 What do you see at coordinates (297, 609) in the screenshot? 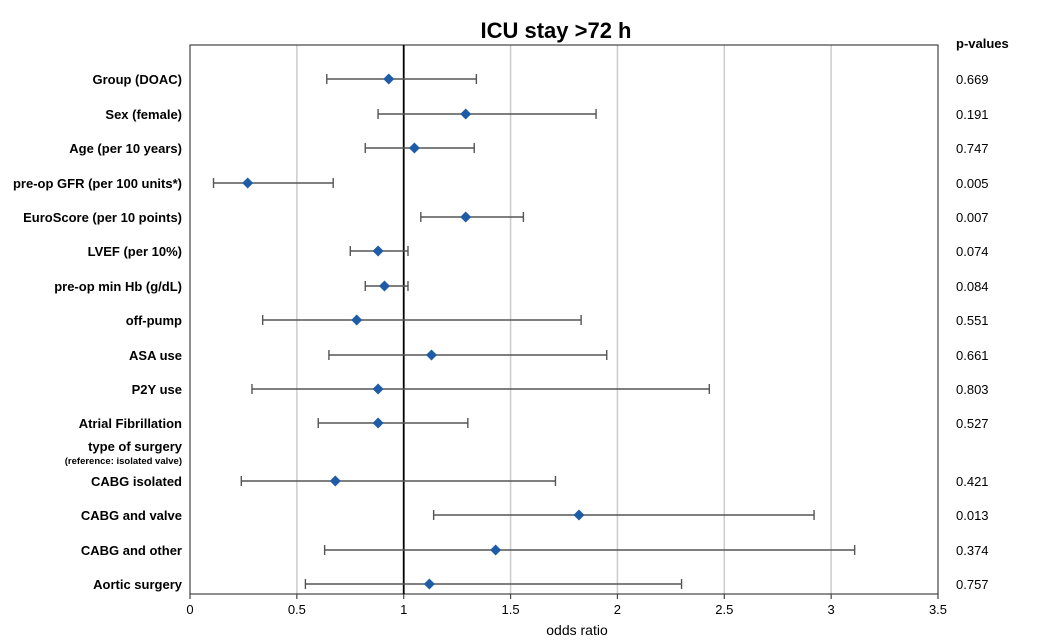
I see `x-tick-label: 0.5` at bounding box center [297, 609].